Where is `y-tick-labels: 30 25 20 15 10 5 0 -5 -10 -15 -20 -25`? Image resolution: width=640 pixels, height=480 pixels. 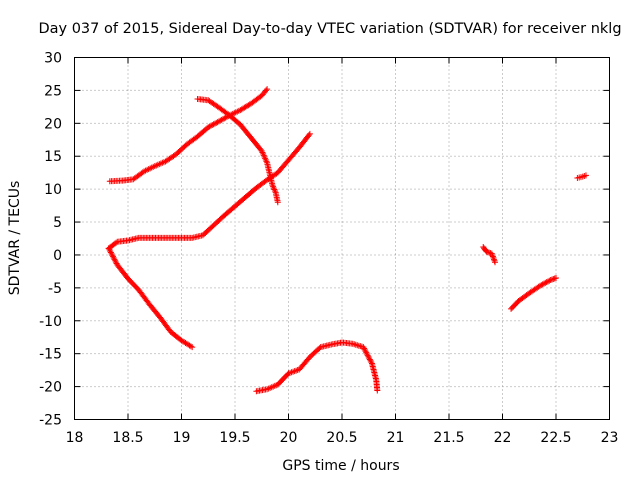
y-tick-labels: 30 25 20 15 10 5 0 -5 -10 -15 -20 -25 is located at coordinates (50, 240).